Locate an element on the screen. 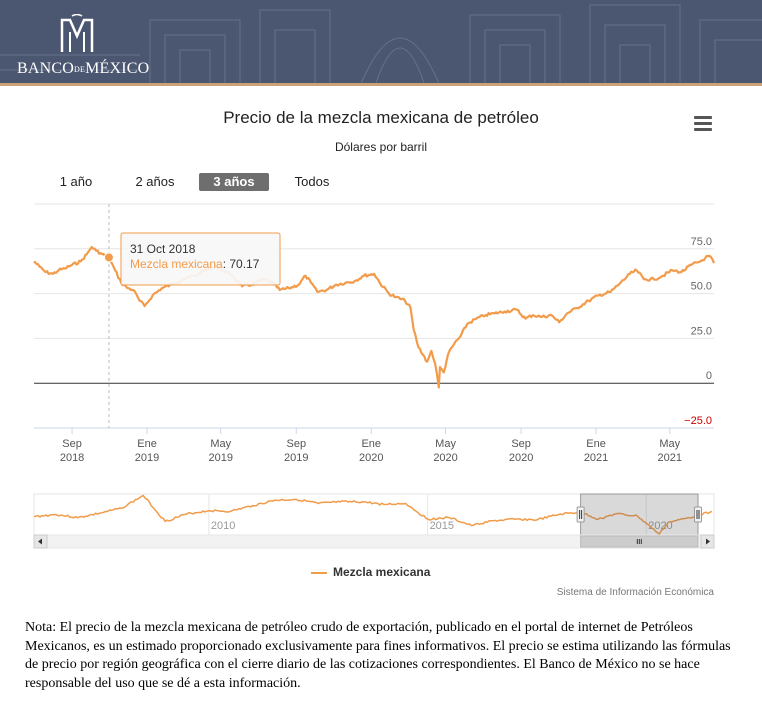 The image size is (762, 725). range-button-2y: 2 años is located at coordinates (155, 181).